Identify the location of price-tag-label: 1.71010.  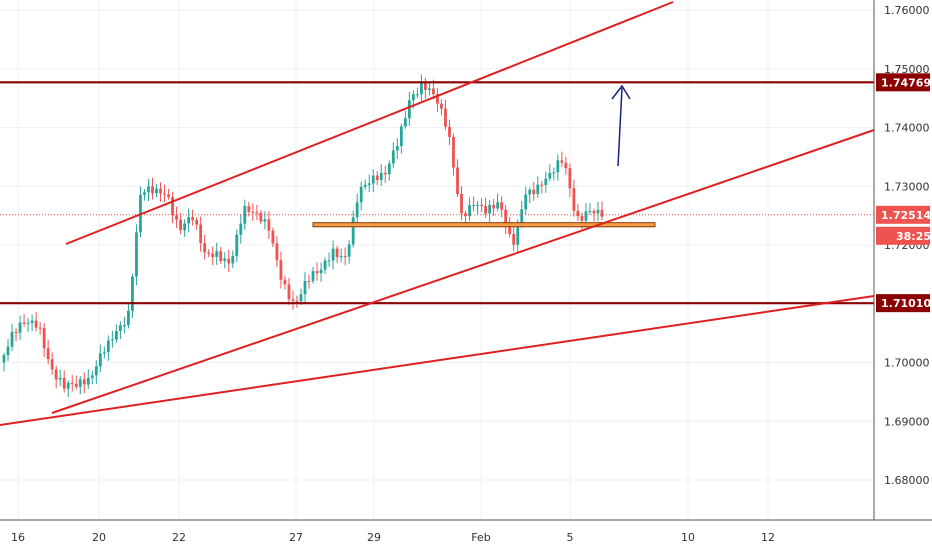
(906, 303).